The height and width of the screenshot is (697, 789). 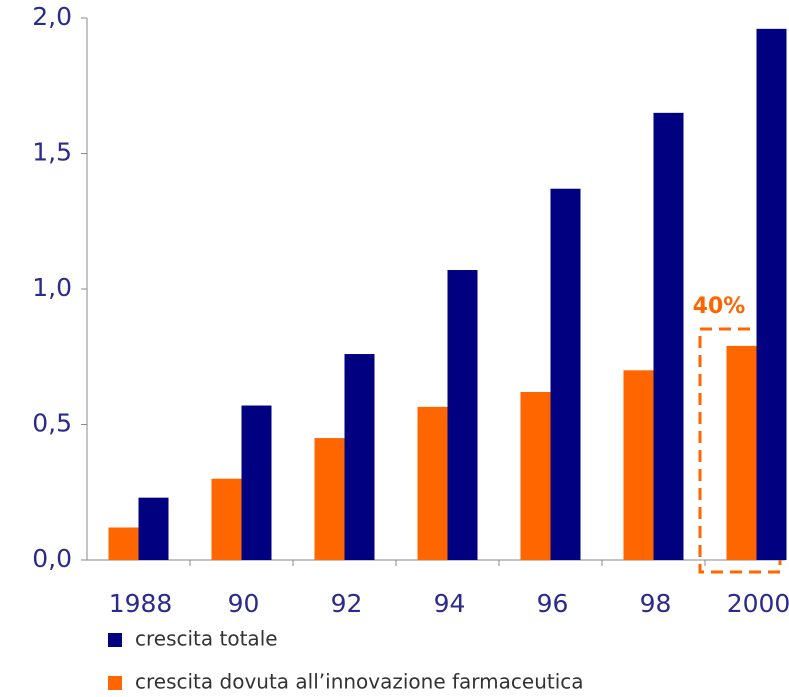 What do you see at coordinates (758, 603) in the screenshot?
I see `x-tick-label: 2000` at bounding box center [758, 603].